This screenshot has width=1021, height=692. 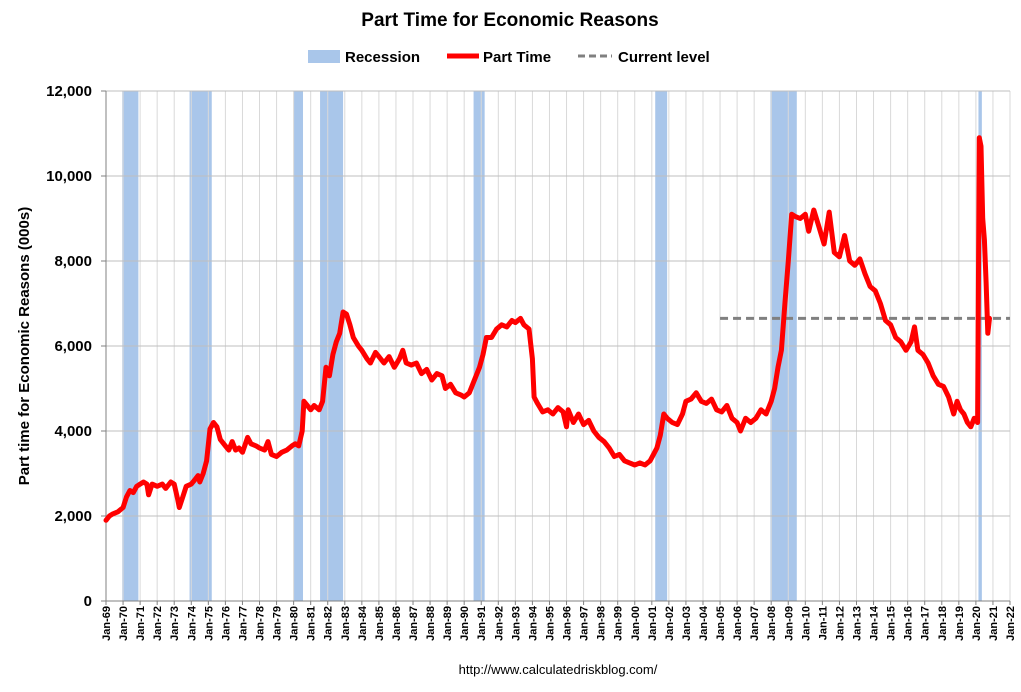 What do you see at coordinates (141, 623) in the screenshot?
I see `x-tick-label: Jan-71` at bounding box center [141, 623].